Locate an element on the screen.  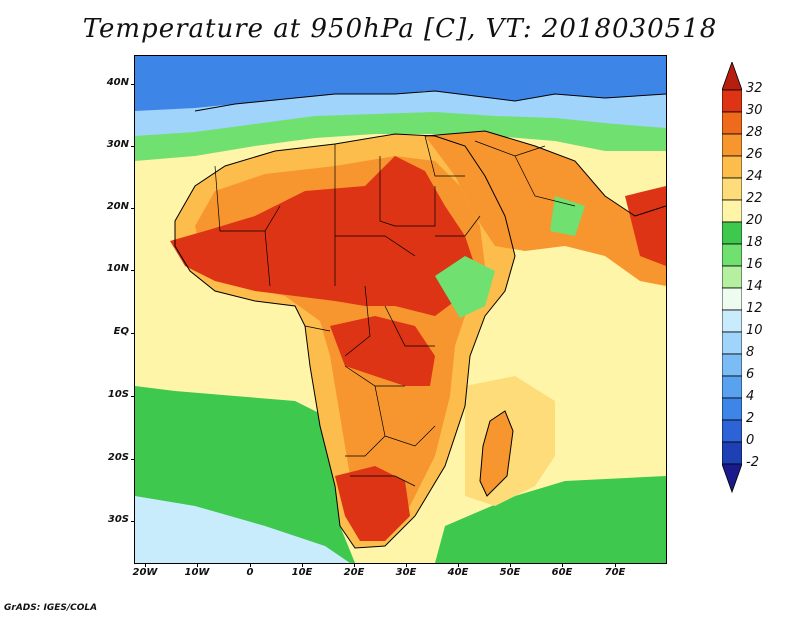
longitude-label: 70E is located at coordinates (615, 572).